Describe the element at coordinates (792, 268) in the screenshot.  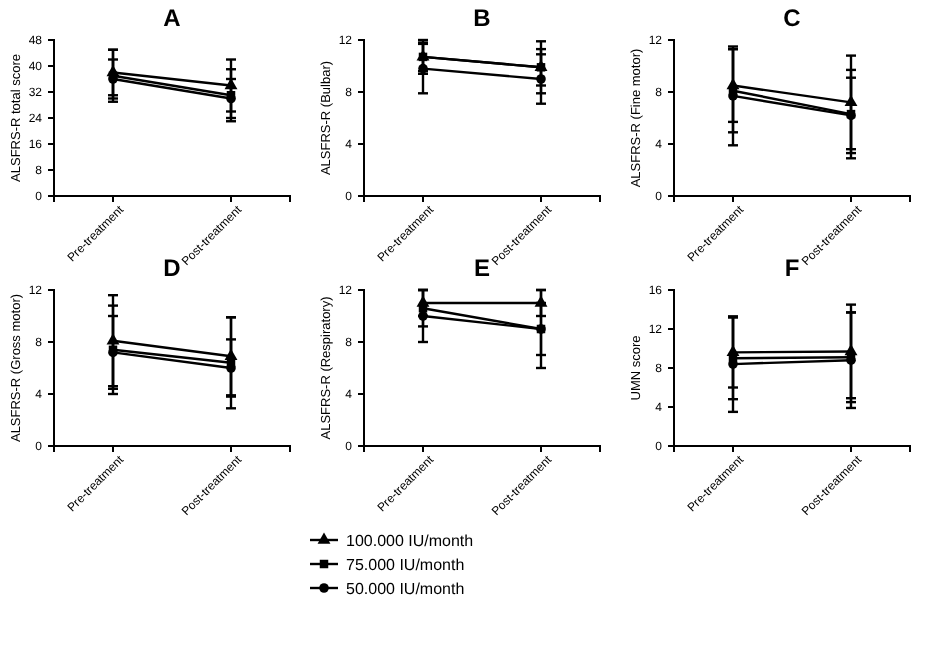
I see `chart-title: F` at that location.